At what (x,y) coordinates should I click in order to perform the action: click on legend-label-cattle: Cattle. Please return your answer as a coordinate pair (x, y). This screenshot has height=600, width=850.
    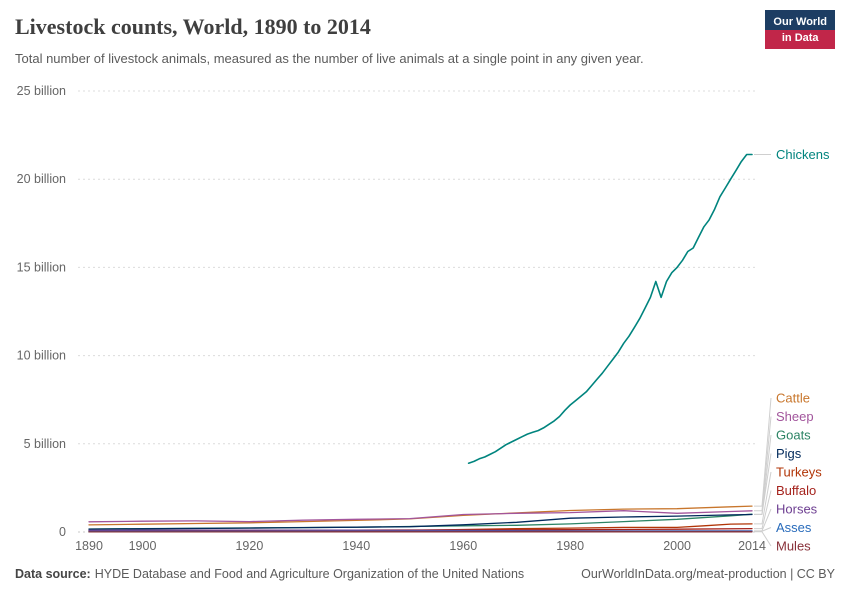
    Looking at the image, I should click on (793, 398).